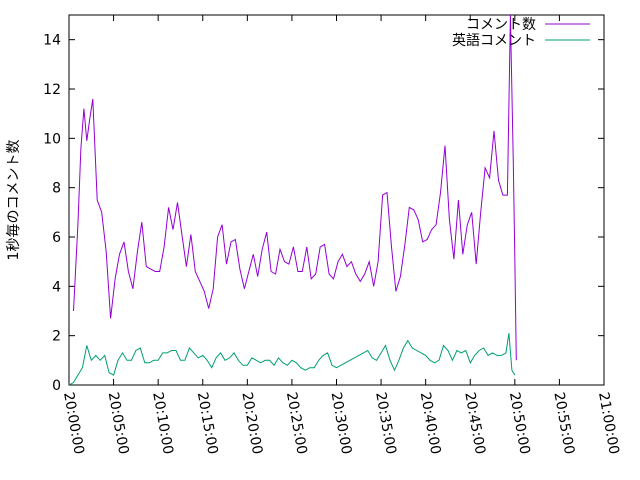  What do you see at coordinates (207, 423) in the screenshot?
I see `x-tick-label: 20:15:00` at bounding box center [207, 423].